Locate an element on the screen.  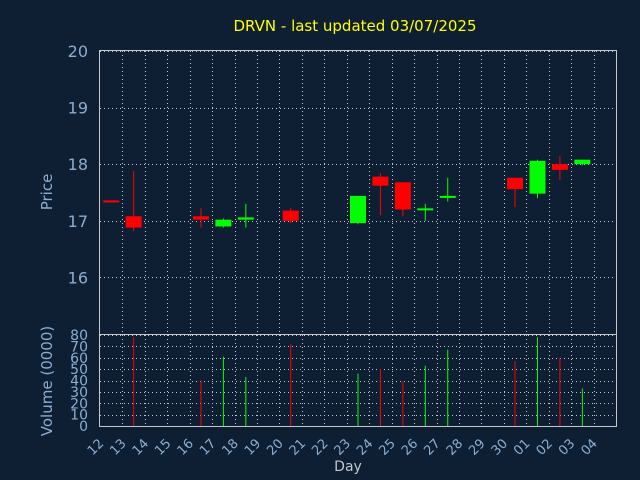
x-tick-label: 17 is located at coordinates (208, 447).